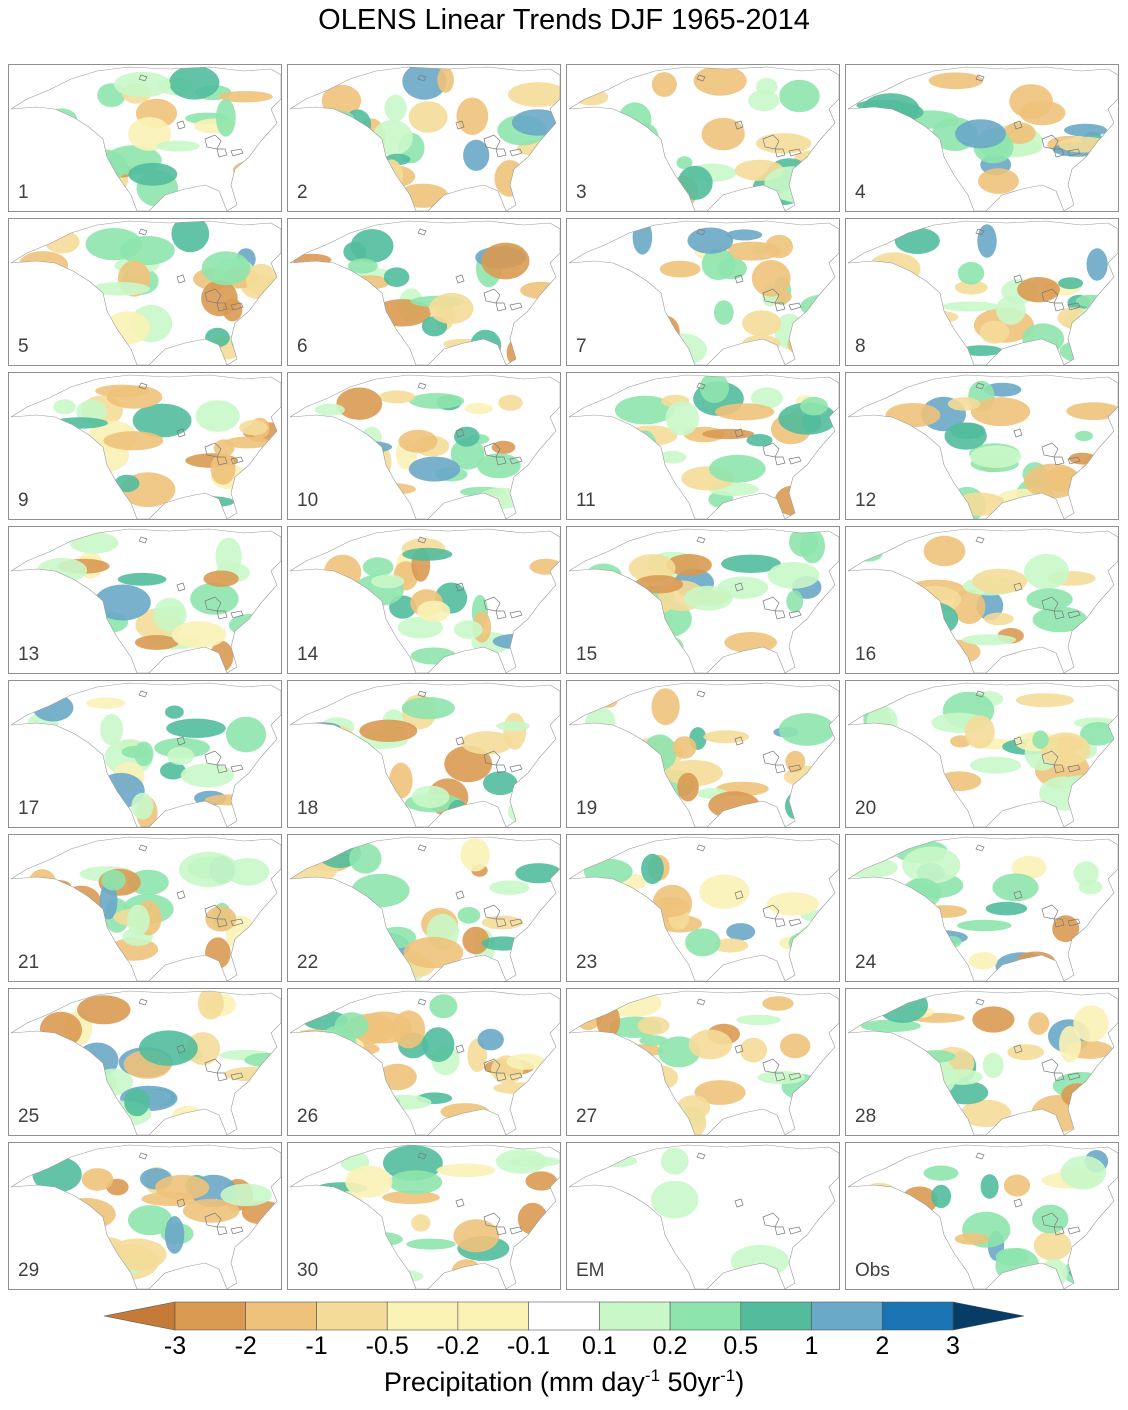 The height and width of the screenshot is (1410, 1128). Describe the element at coordinates (740, 1382) in the screenshot. I see `colorbar-title-end: )` at that location.